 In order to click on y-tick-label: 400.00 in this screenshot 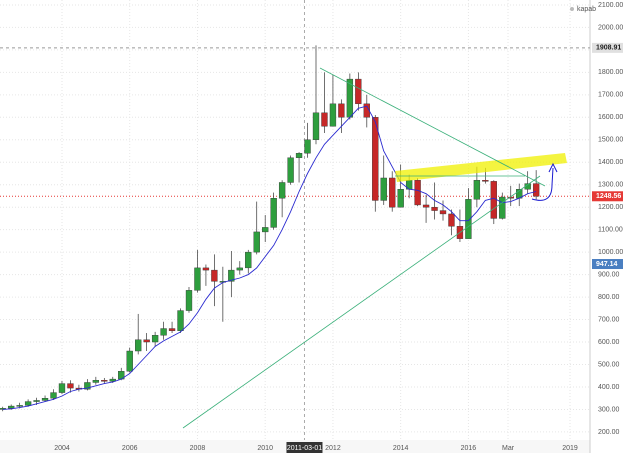, I will do `click(609, 387)`.